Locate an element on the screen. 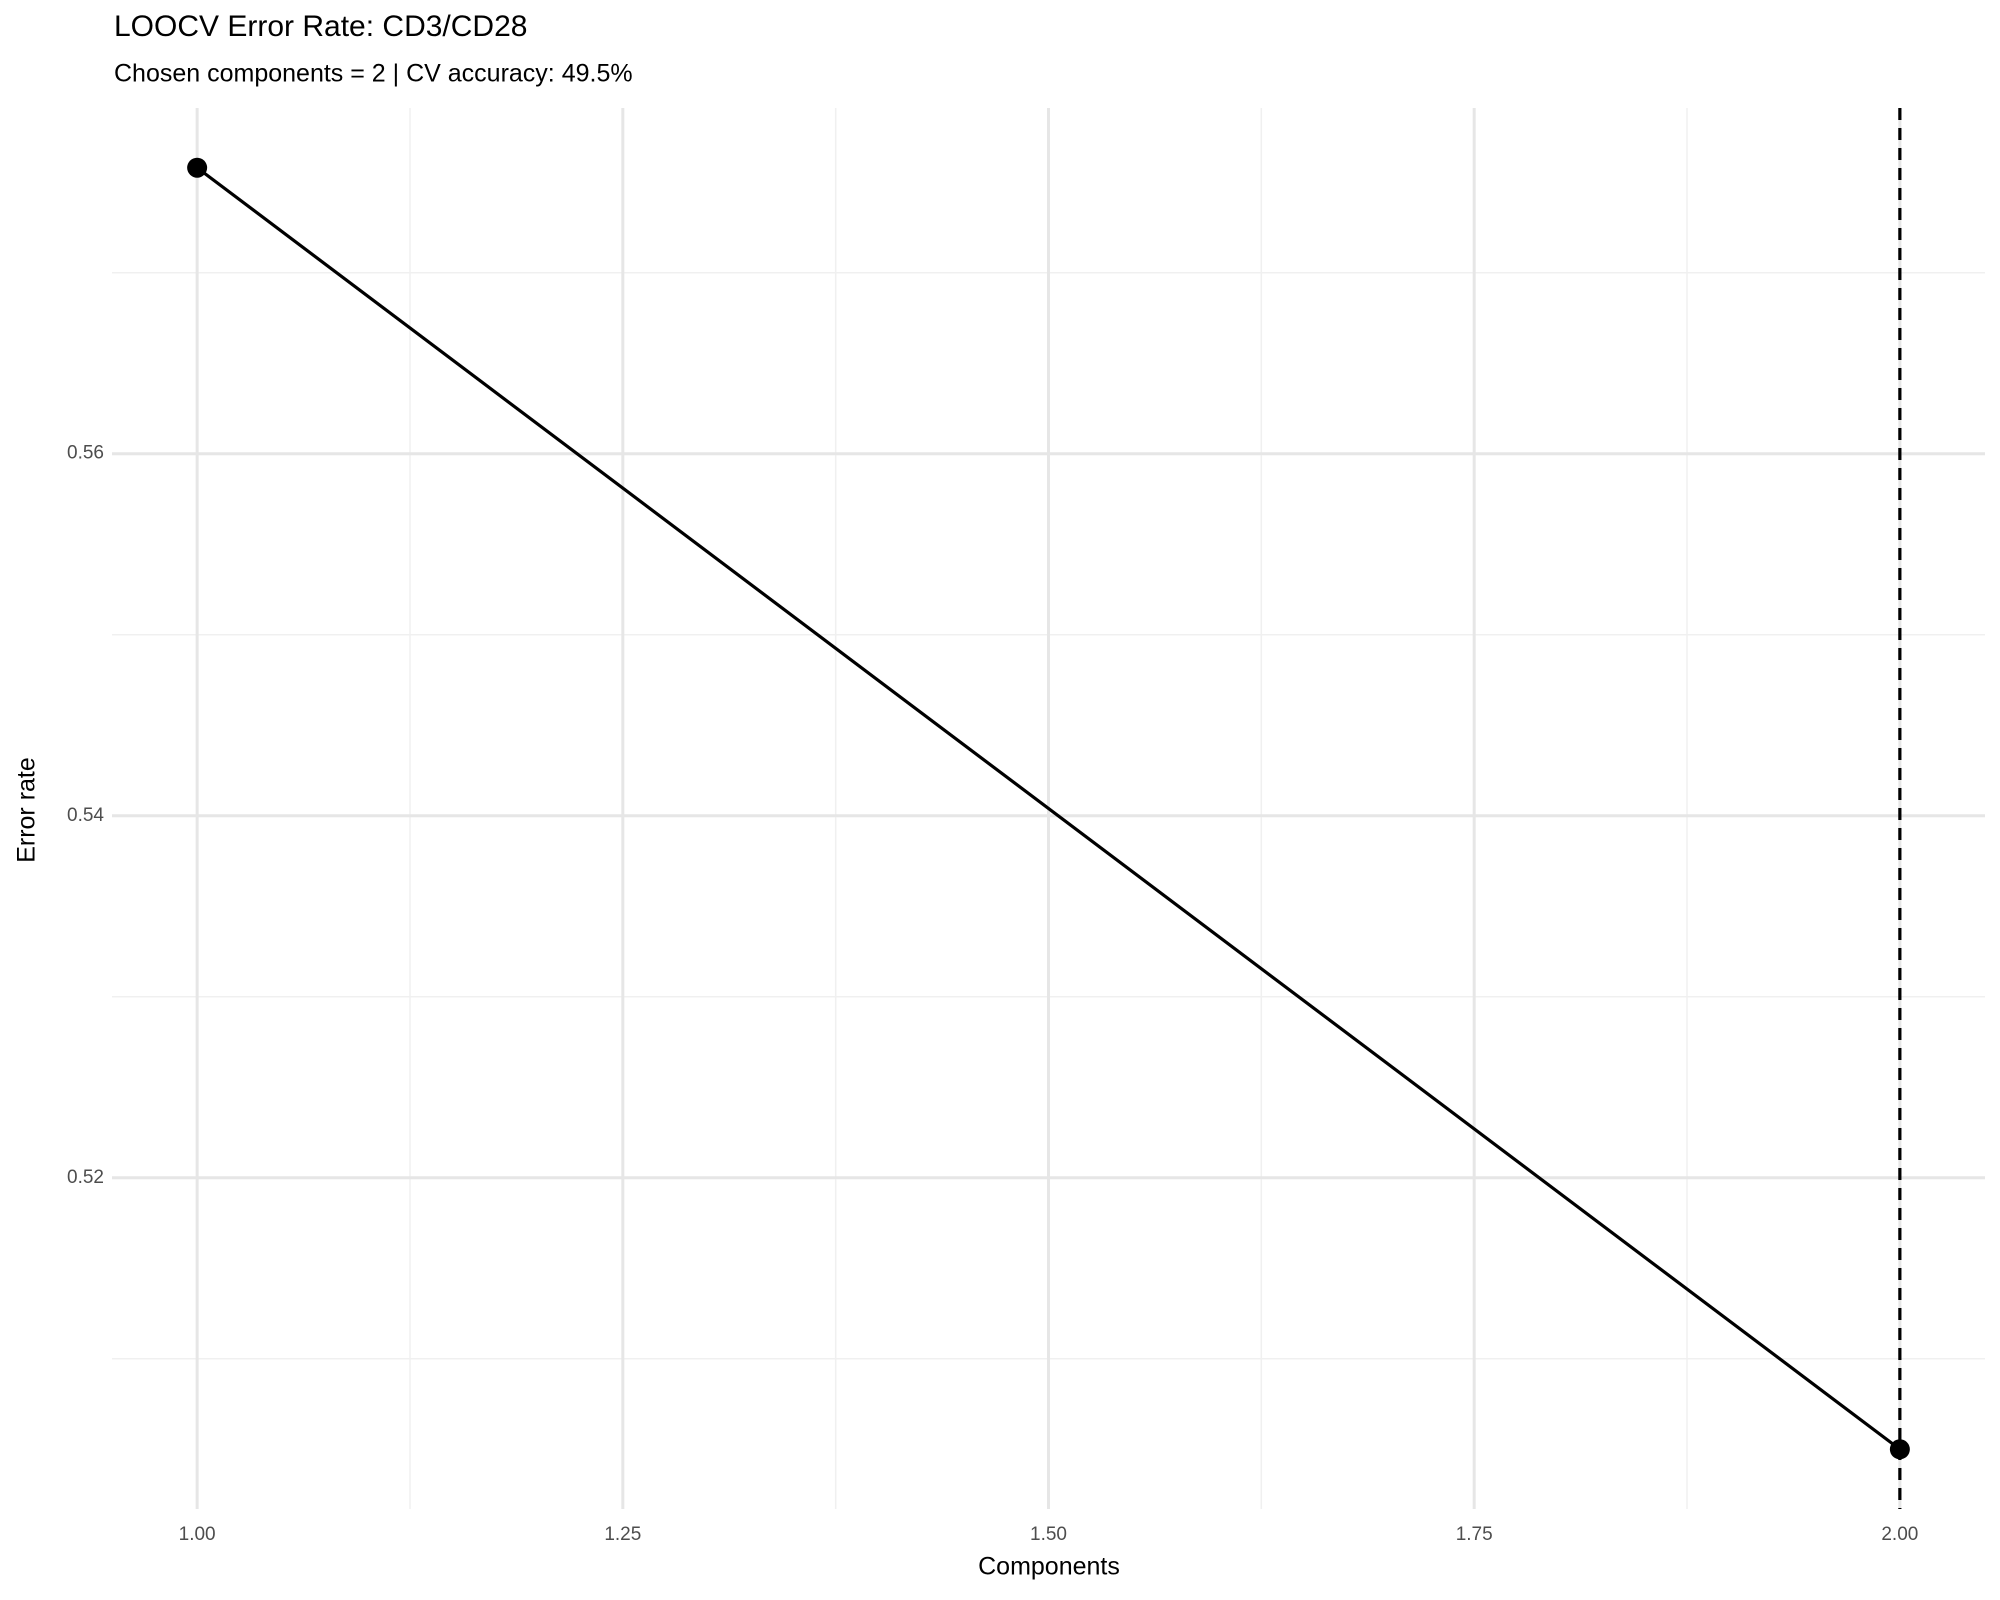 The width and height of the screenshot is (2000, 1600). x-tick-label: 2.00 is located at coordinates (1899, 1534).